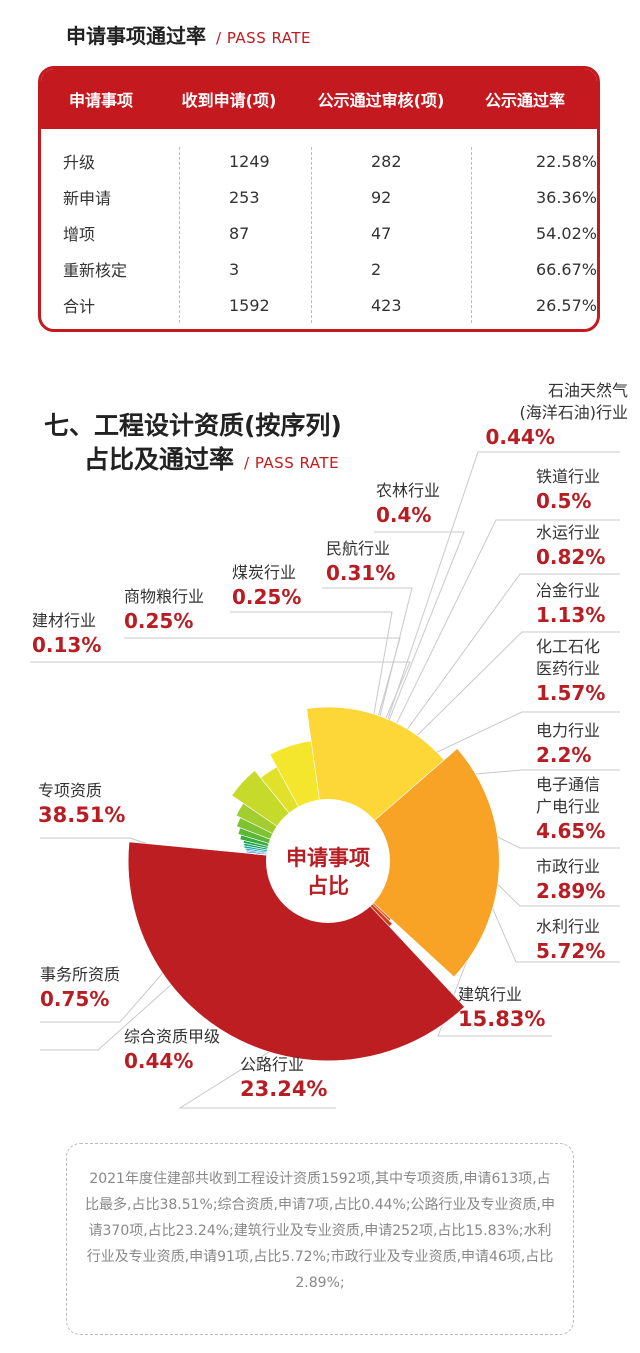 Image resolution: width=640 pixels, height=1353 pixels. Describe the element at coordinates (358, 548) in the screenshot. I see `label-text: 民航行业` at that location.